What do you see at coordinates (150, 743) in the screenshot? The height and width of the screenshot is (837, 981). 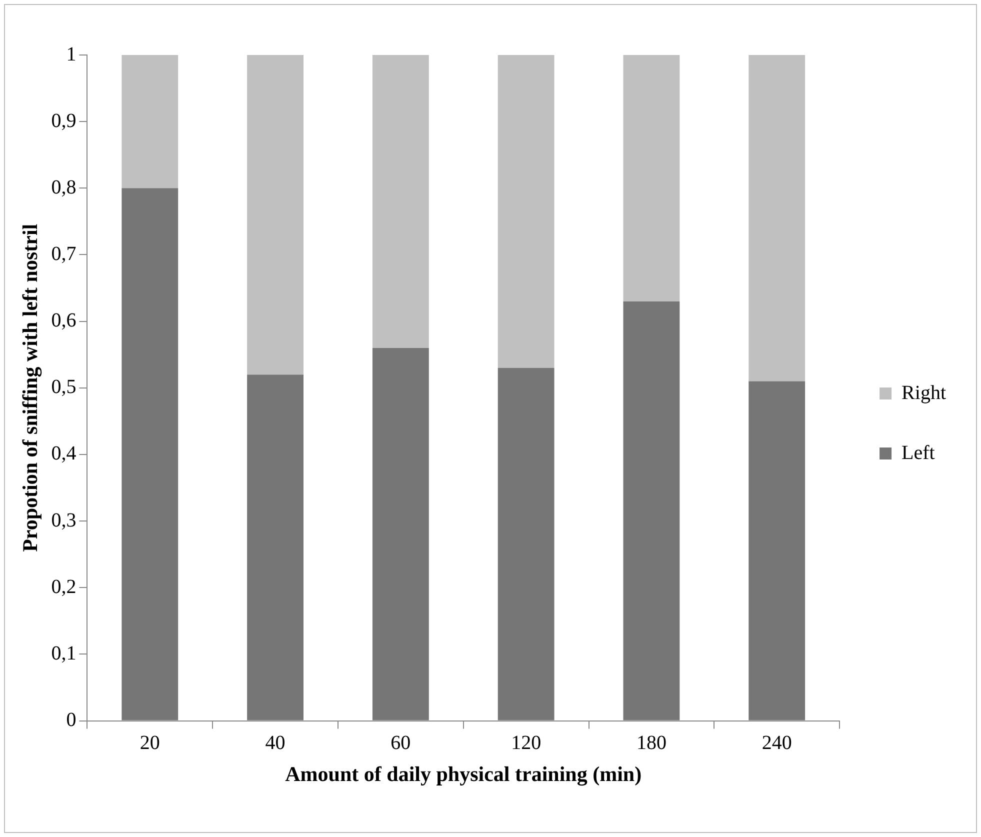 I see `x-tick-label: 20` at bounding box center [150, 743].